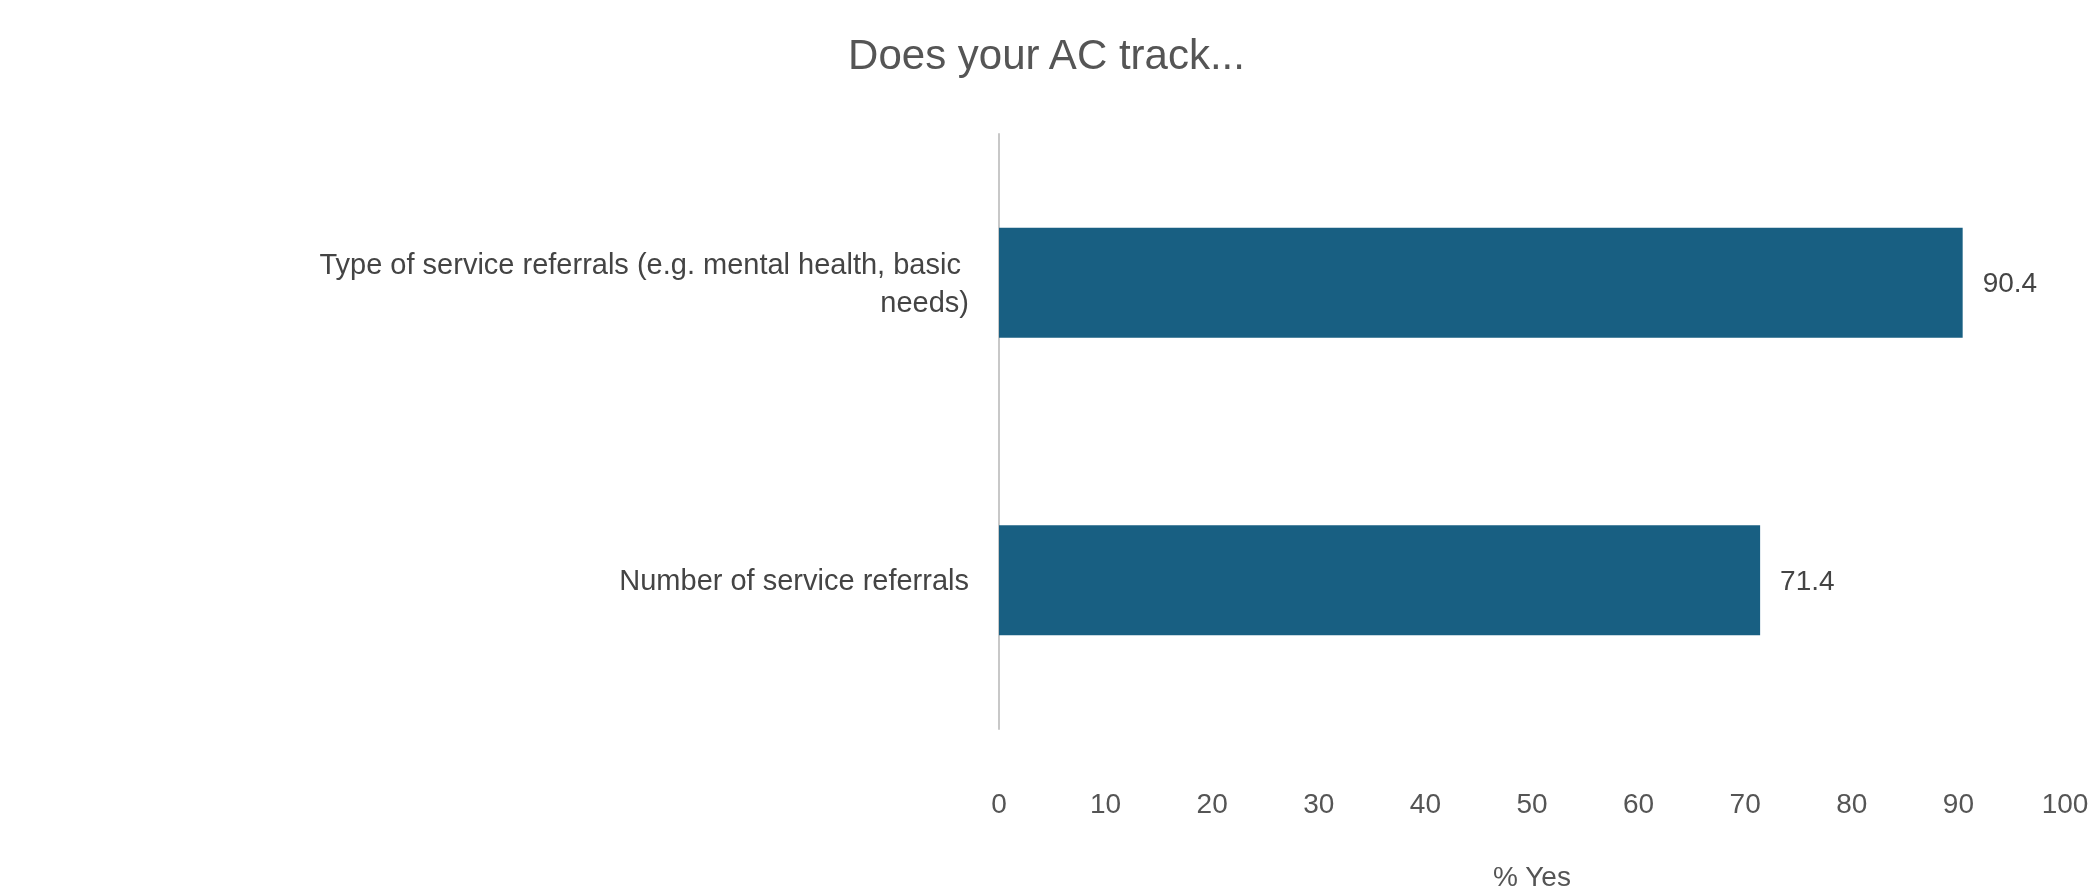 This screenshot has width=2093, height=895. What do you see at coordinates (1807, 580) in the screenshot?
I see `data-label: 71.4` at bounding box center [1807, 580].